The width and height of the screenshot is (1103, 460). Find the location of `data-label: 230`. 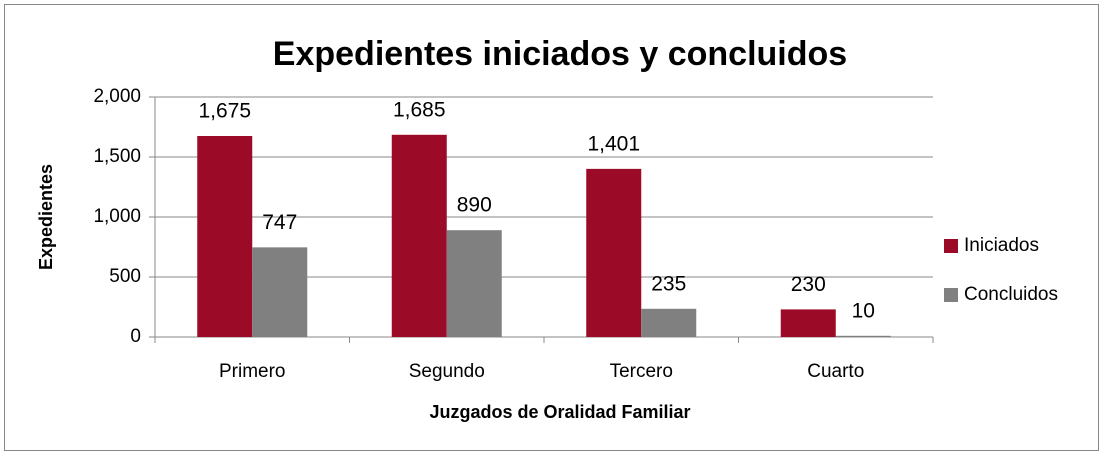

data-label: 230 is located at coordinates (808, 284).